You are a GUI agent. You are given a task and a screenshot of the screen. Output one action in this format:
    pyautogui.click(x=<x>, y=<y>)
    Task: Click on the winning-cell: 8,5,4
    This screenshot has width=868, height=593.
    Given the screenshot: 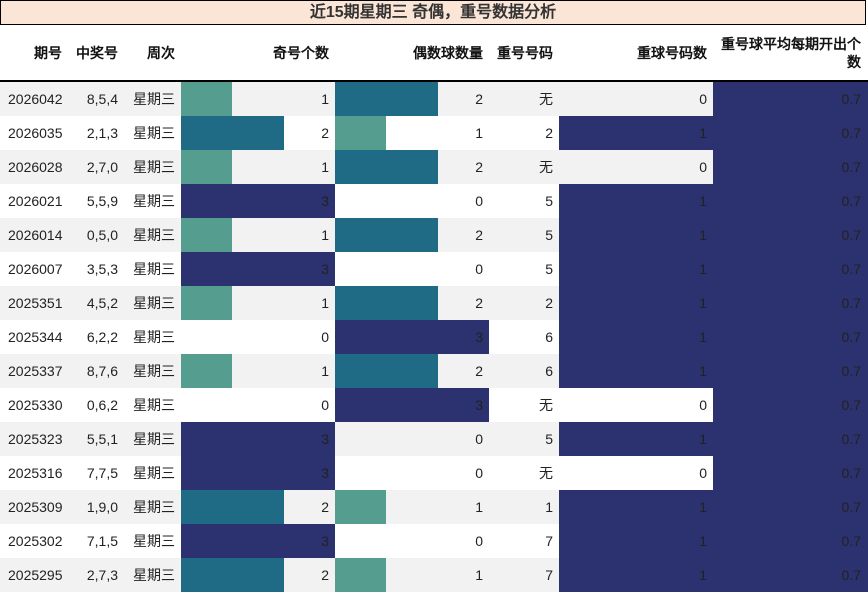 What is the action you would take?
    pyautogui.click(x=102, y=99)
    